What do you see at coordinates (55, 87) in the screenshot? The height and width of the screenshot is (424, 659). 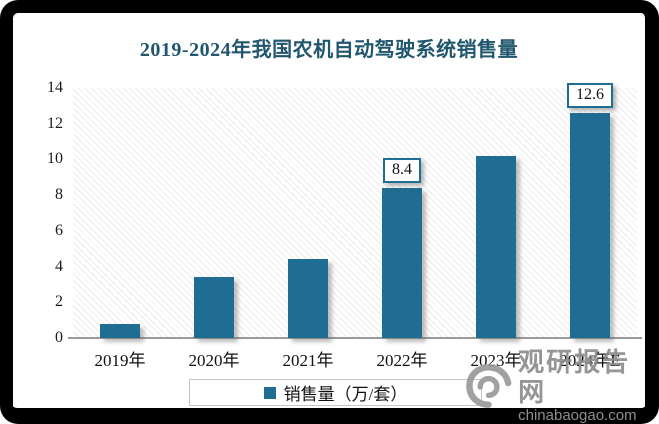 I see `y-tick-label: 14` at bounding box center [55, 87].